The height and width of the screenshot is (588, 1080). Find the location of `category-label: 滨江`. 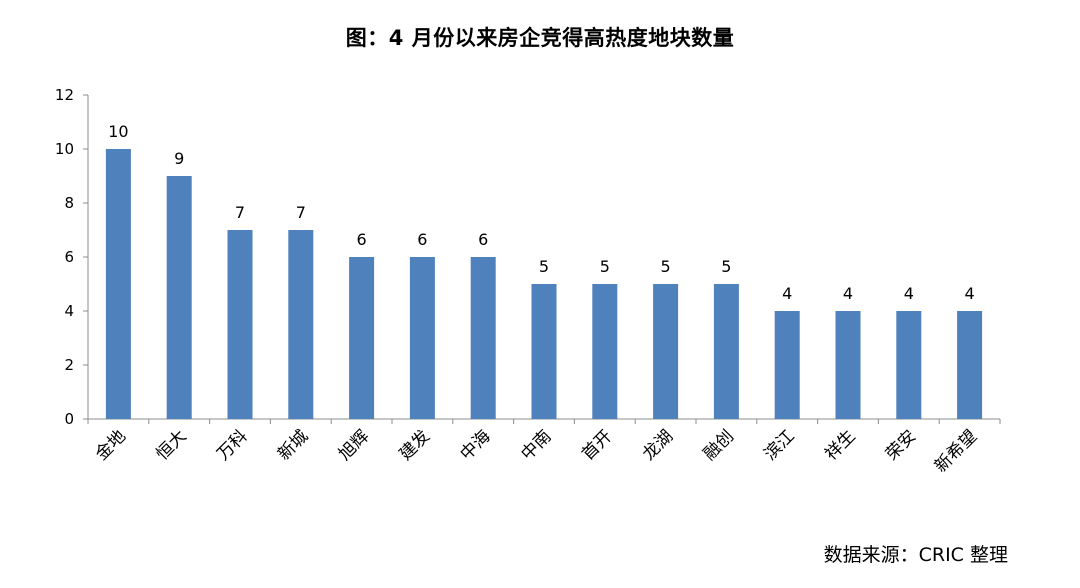

category-label: 滨江 is located at coordinates (780, 445).